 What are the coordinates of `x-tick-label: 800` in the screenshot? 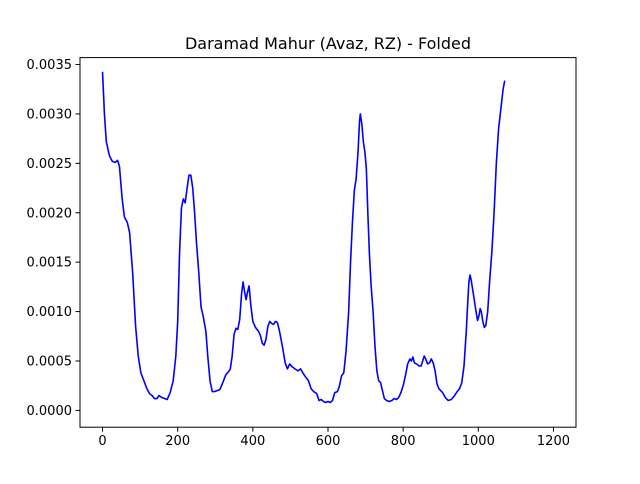 It's located at (403, 441).